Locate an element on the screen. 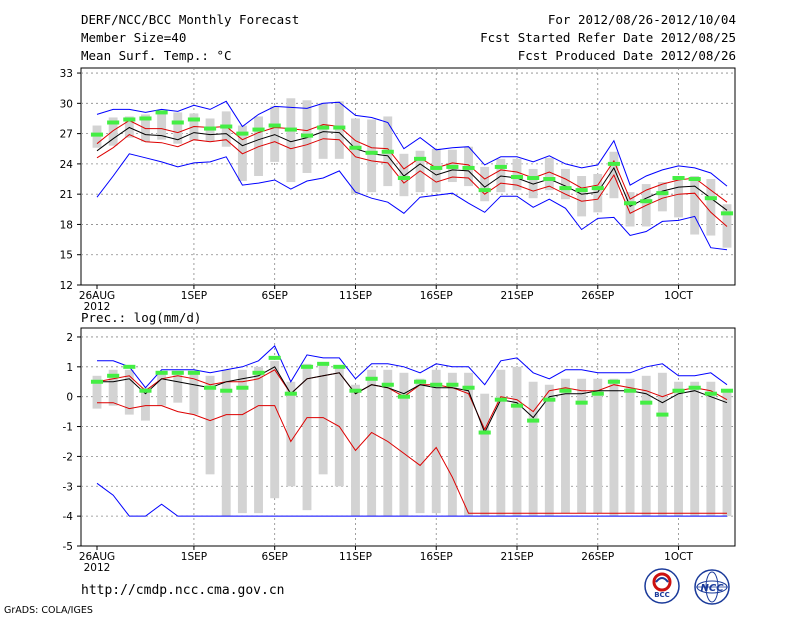 The image size is (800, 618). x-tick-label: 1OCT is located at coordinates (678, 296).